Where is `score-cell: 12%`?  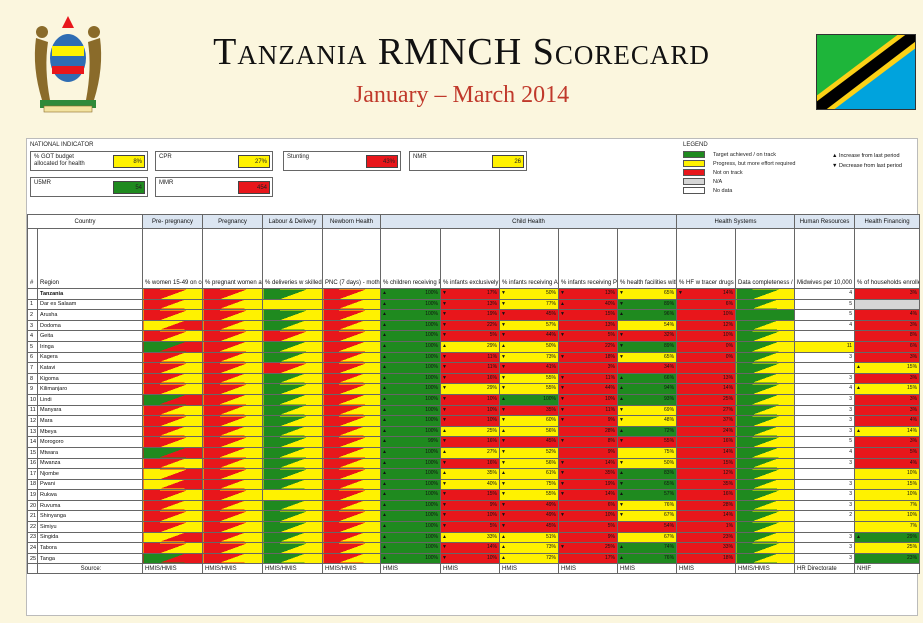
score-cell: 12% is located at coordinates (706, 325).